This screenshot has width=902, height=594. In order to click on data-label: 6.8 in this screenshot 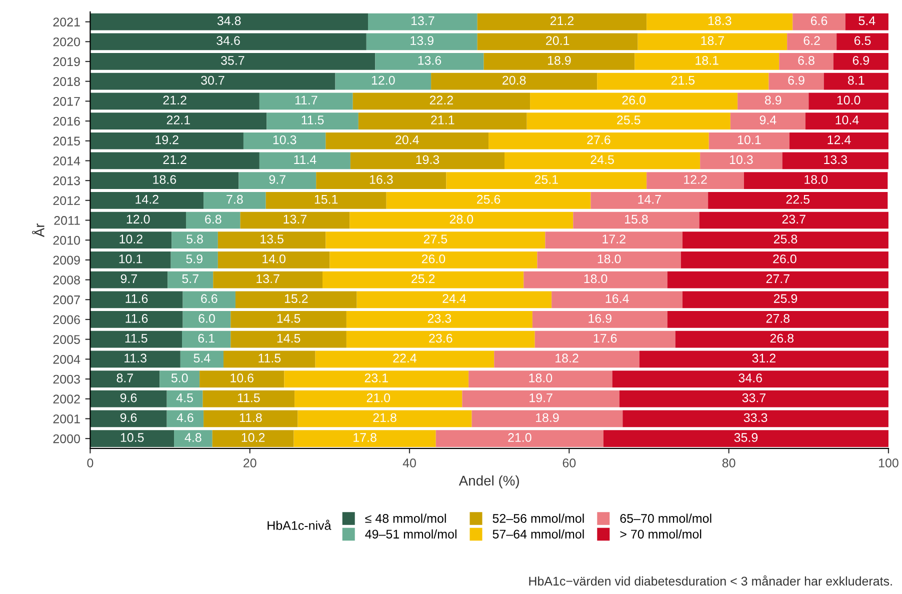, I will do `click(213, 219)`.